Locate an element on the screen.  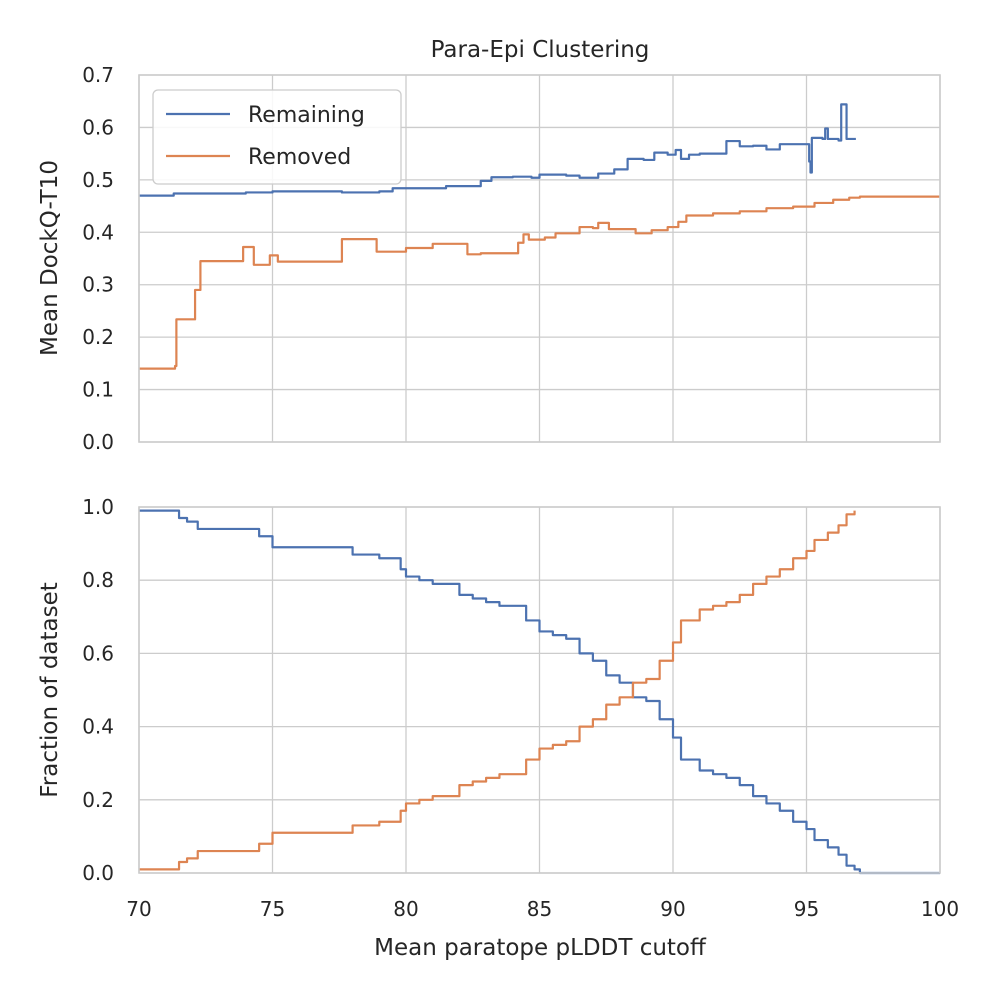
x-axis-label: Mean paratope pLDDT cutoff is located at coordinates (540, 948).